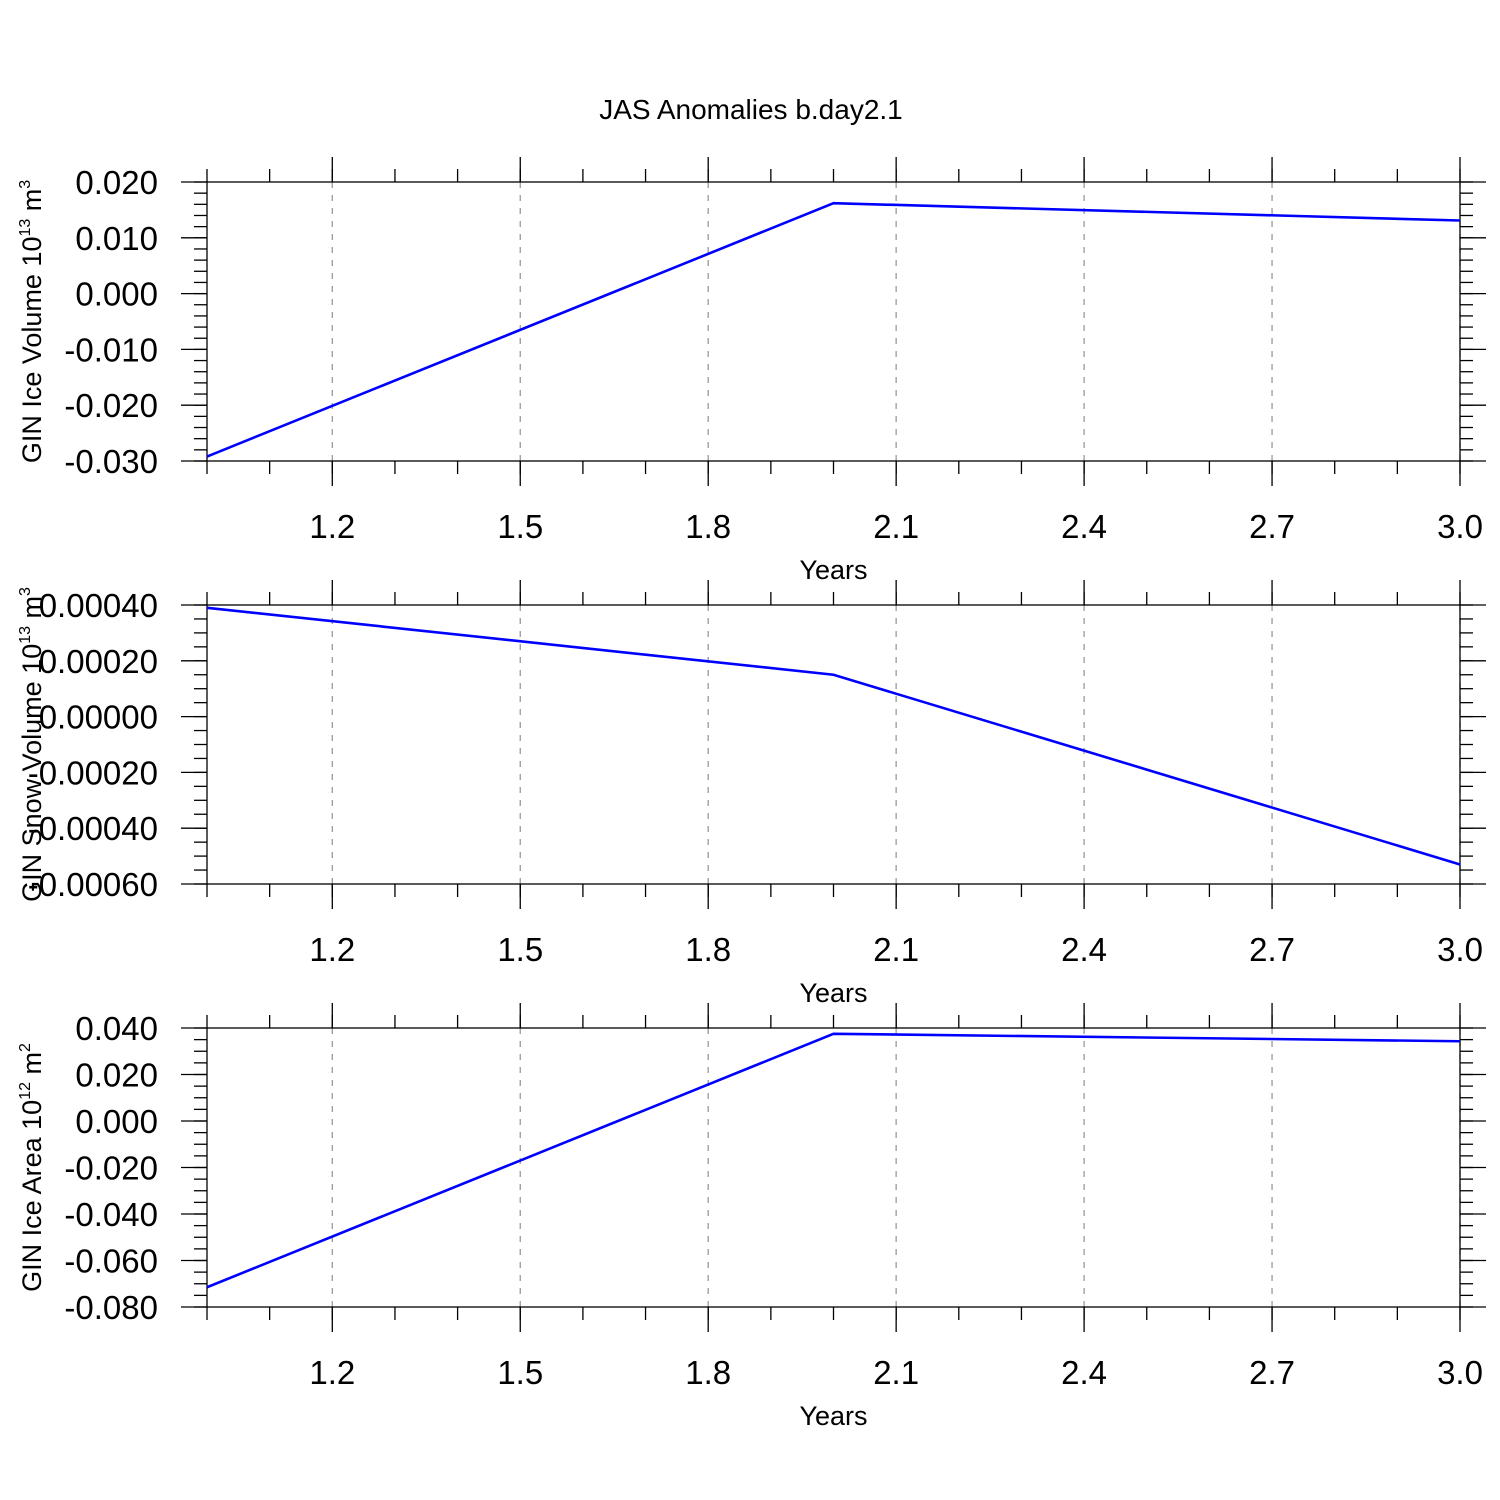 This screenshot has width=1500, height=1500. What do you see at coordinates (111, 1214) in the screenshot?
I see `y-tick-label: -0.040` at bounding box center [111, 1214].